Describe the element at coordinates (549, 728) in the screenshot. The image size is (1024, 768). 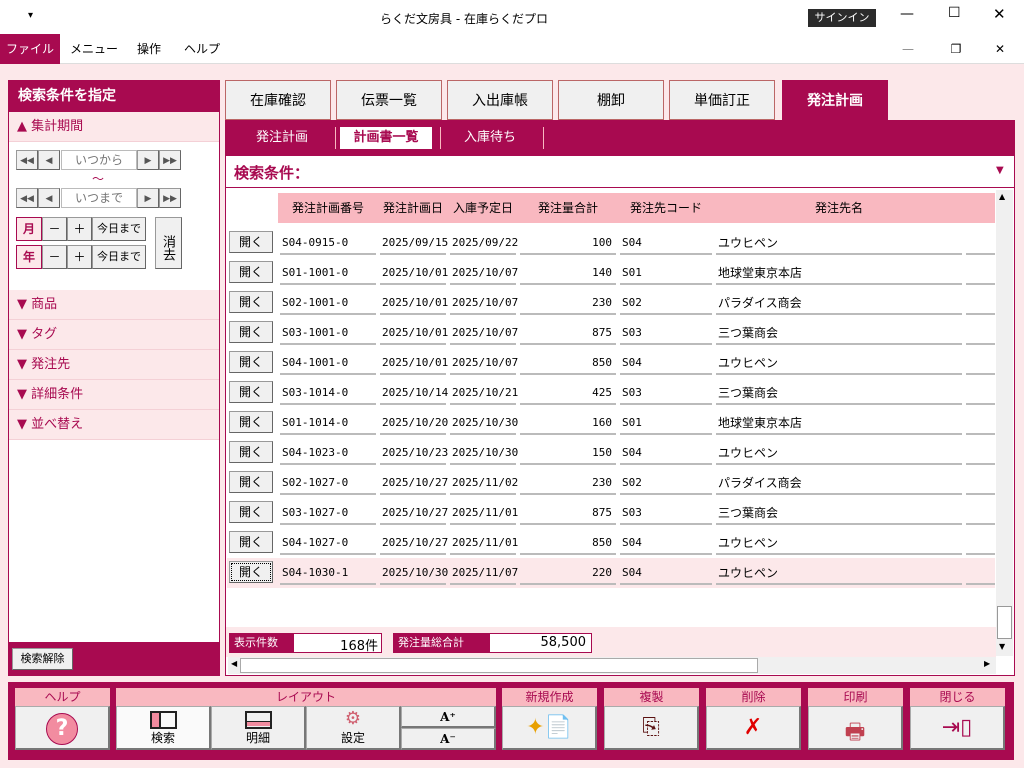
I see `new-button: ✦📄` at that location.